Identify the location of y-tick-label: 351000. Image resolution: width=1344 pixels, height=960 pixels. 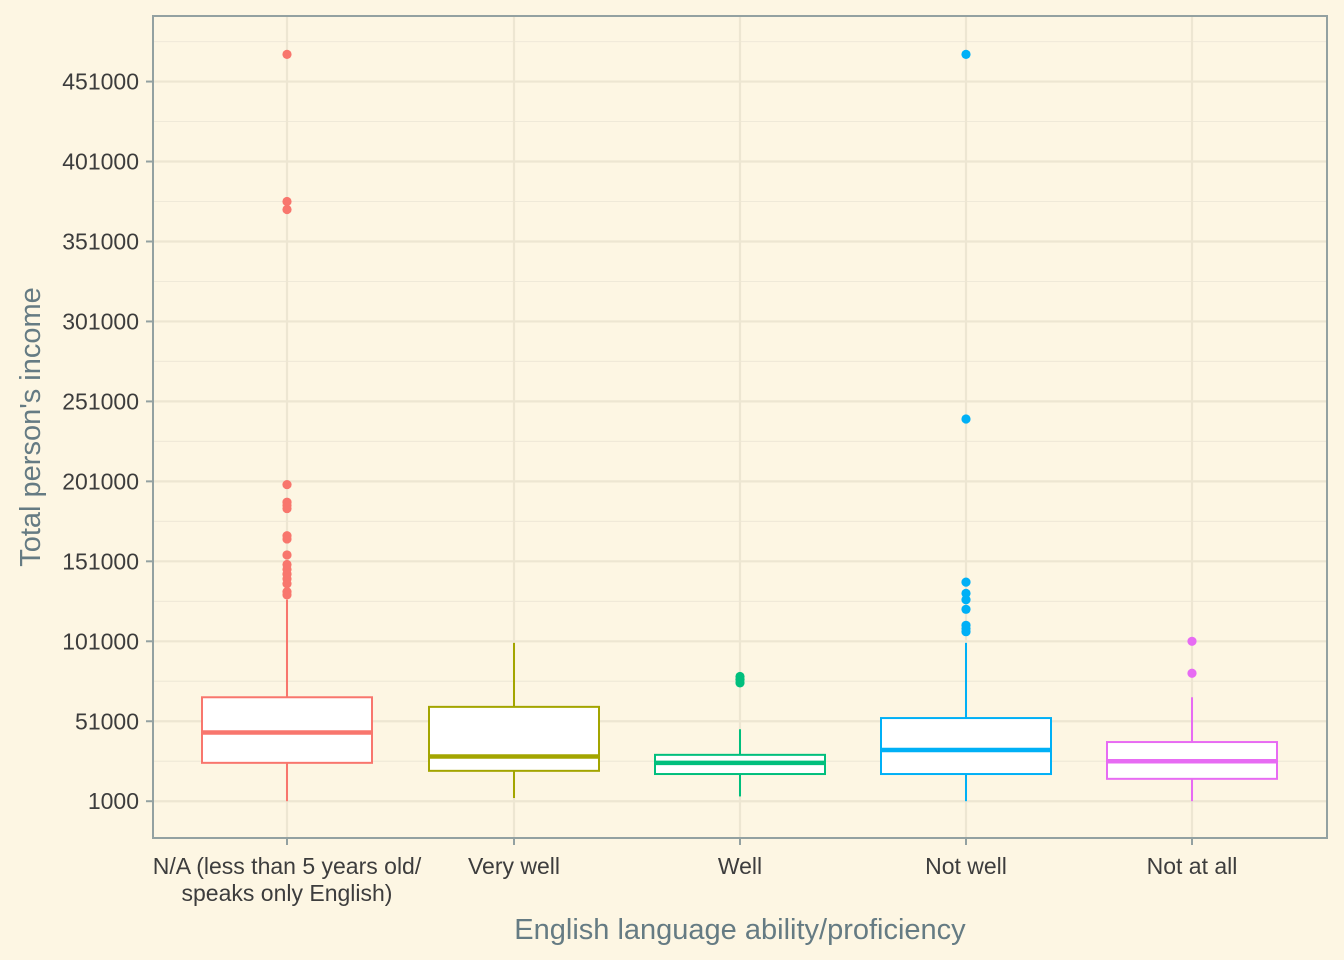
(100, 241).